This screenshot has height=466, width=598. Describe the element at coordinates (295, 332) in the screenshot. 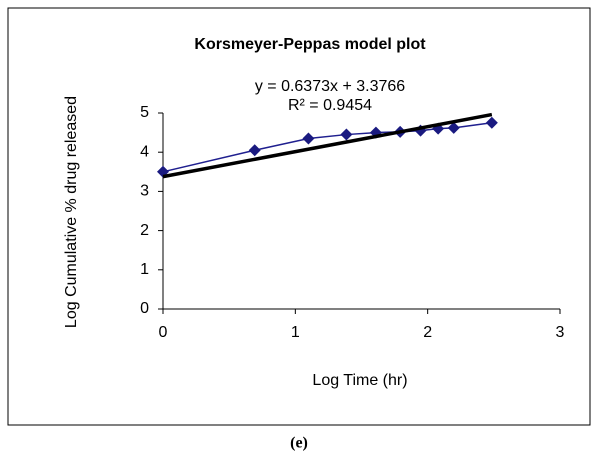

I see `x-tick-label: 1` at that location.